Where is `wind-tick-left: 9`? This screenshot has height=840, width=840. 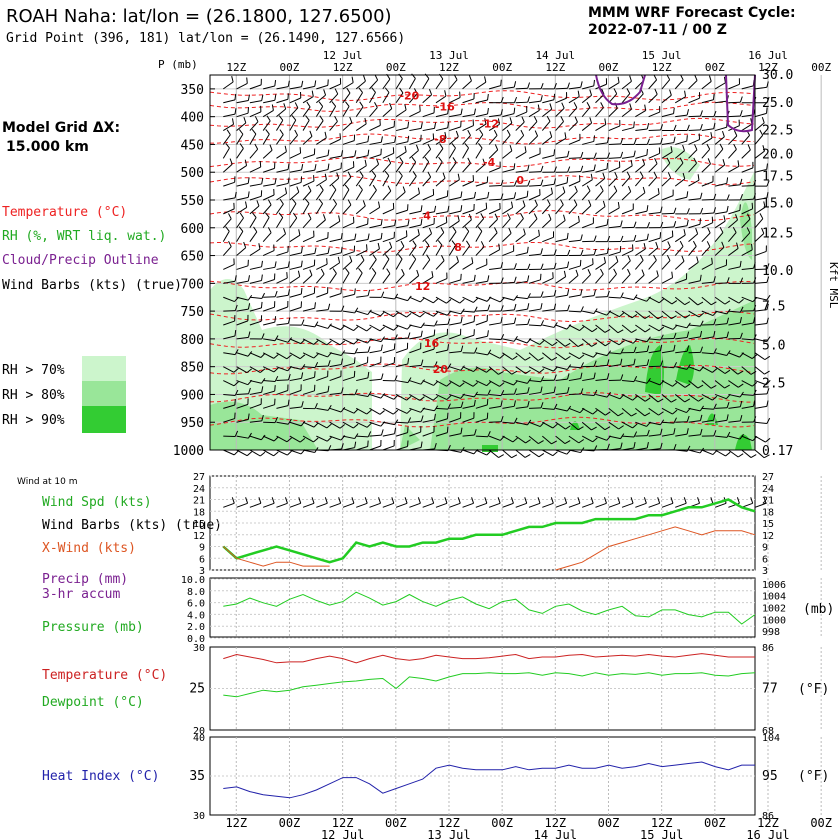 wind-tick-left: 9 is located at coordinates (202, 548).